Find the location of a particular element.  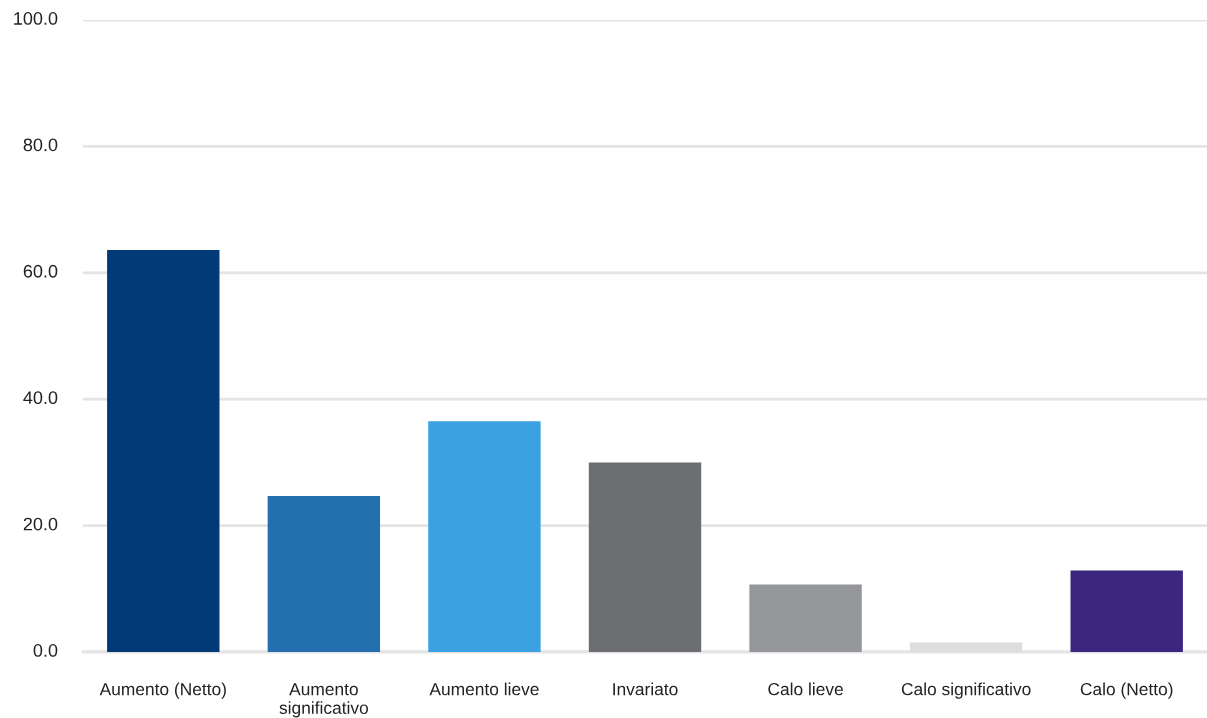

y-tick-label: 20.0 is located at coordinates (40, 524).